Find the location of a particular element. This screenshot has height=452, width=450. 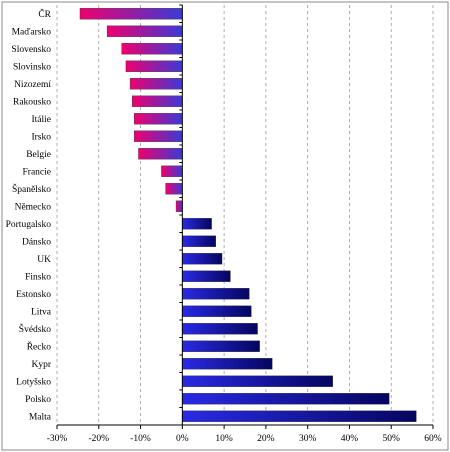

category-label: Maďarsko is located at coordinates (32, 33).